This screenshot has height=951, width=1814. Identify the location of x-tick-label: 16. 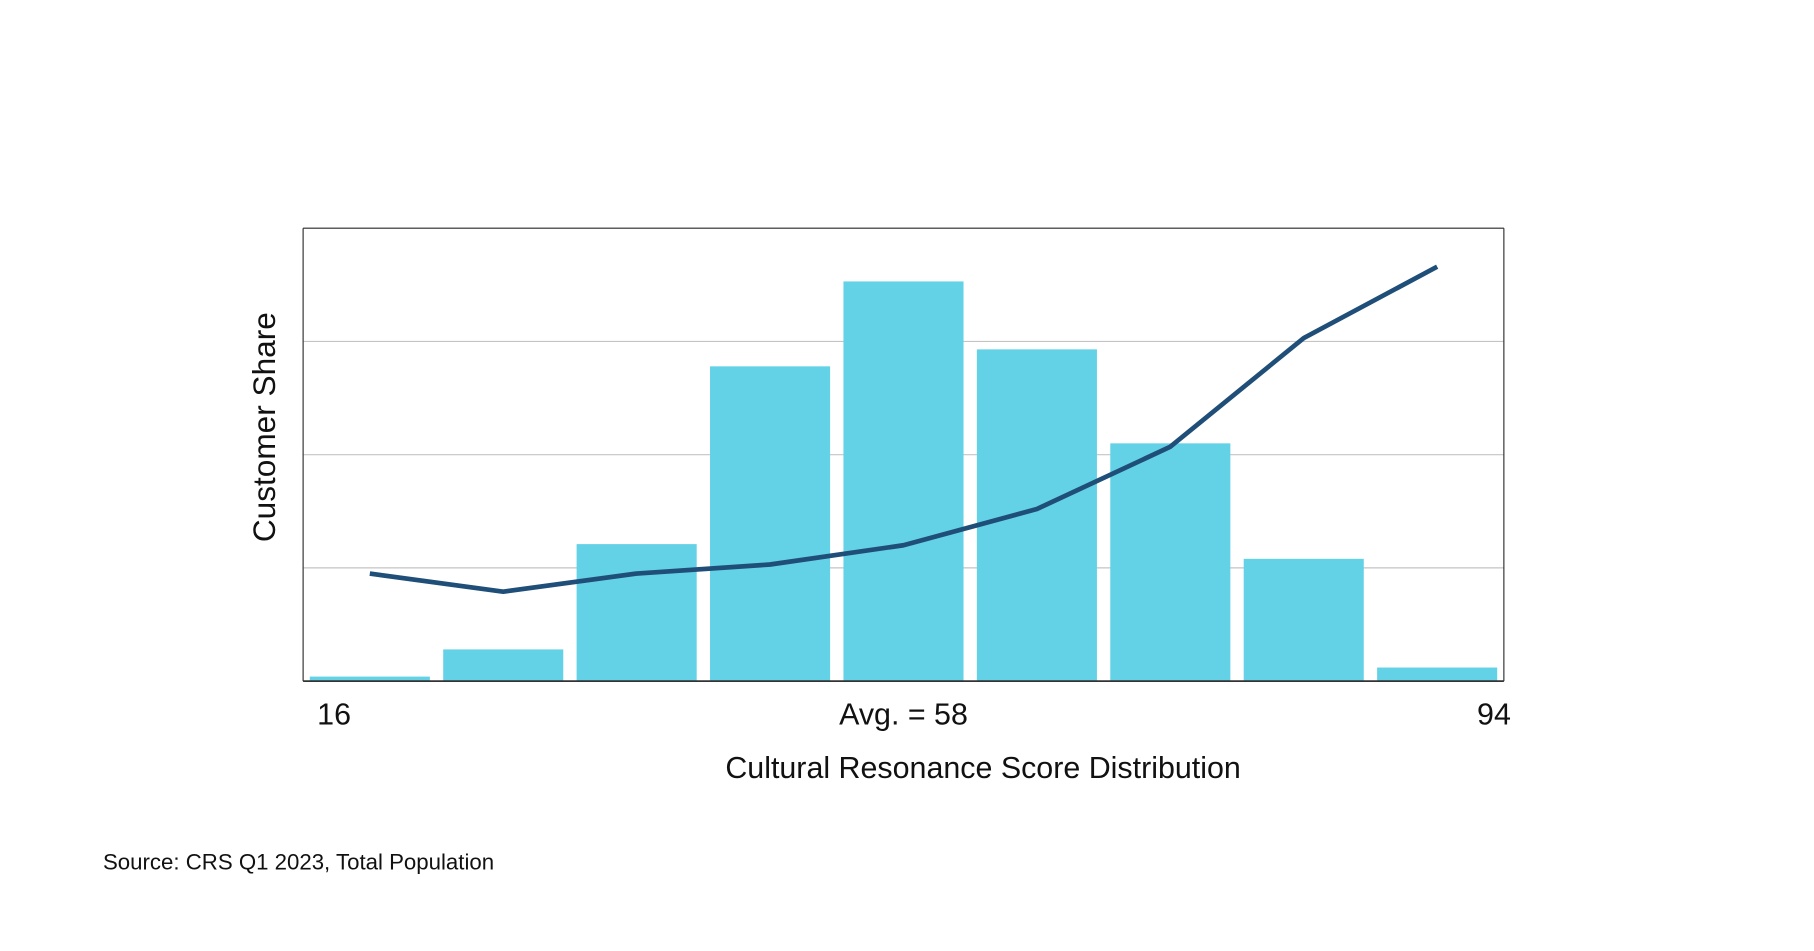
(334, 714).